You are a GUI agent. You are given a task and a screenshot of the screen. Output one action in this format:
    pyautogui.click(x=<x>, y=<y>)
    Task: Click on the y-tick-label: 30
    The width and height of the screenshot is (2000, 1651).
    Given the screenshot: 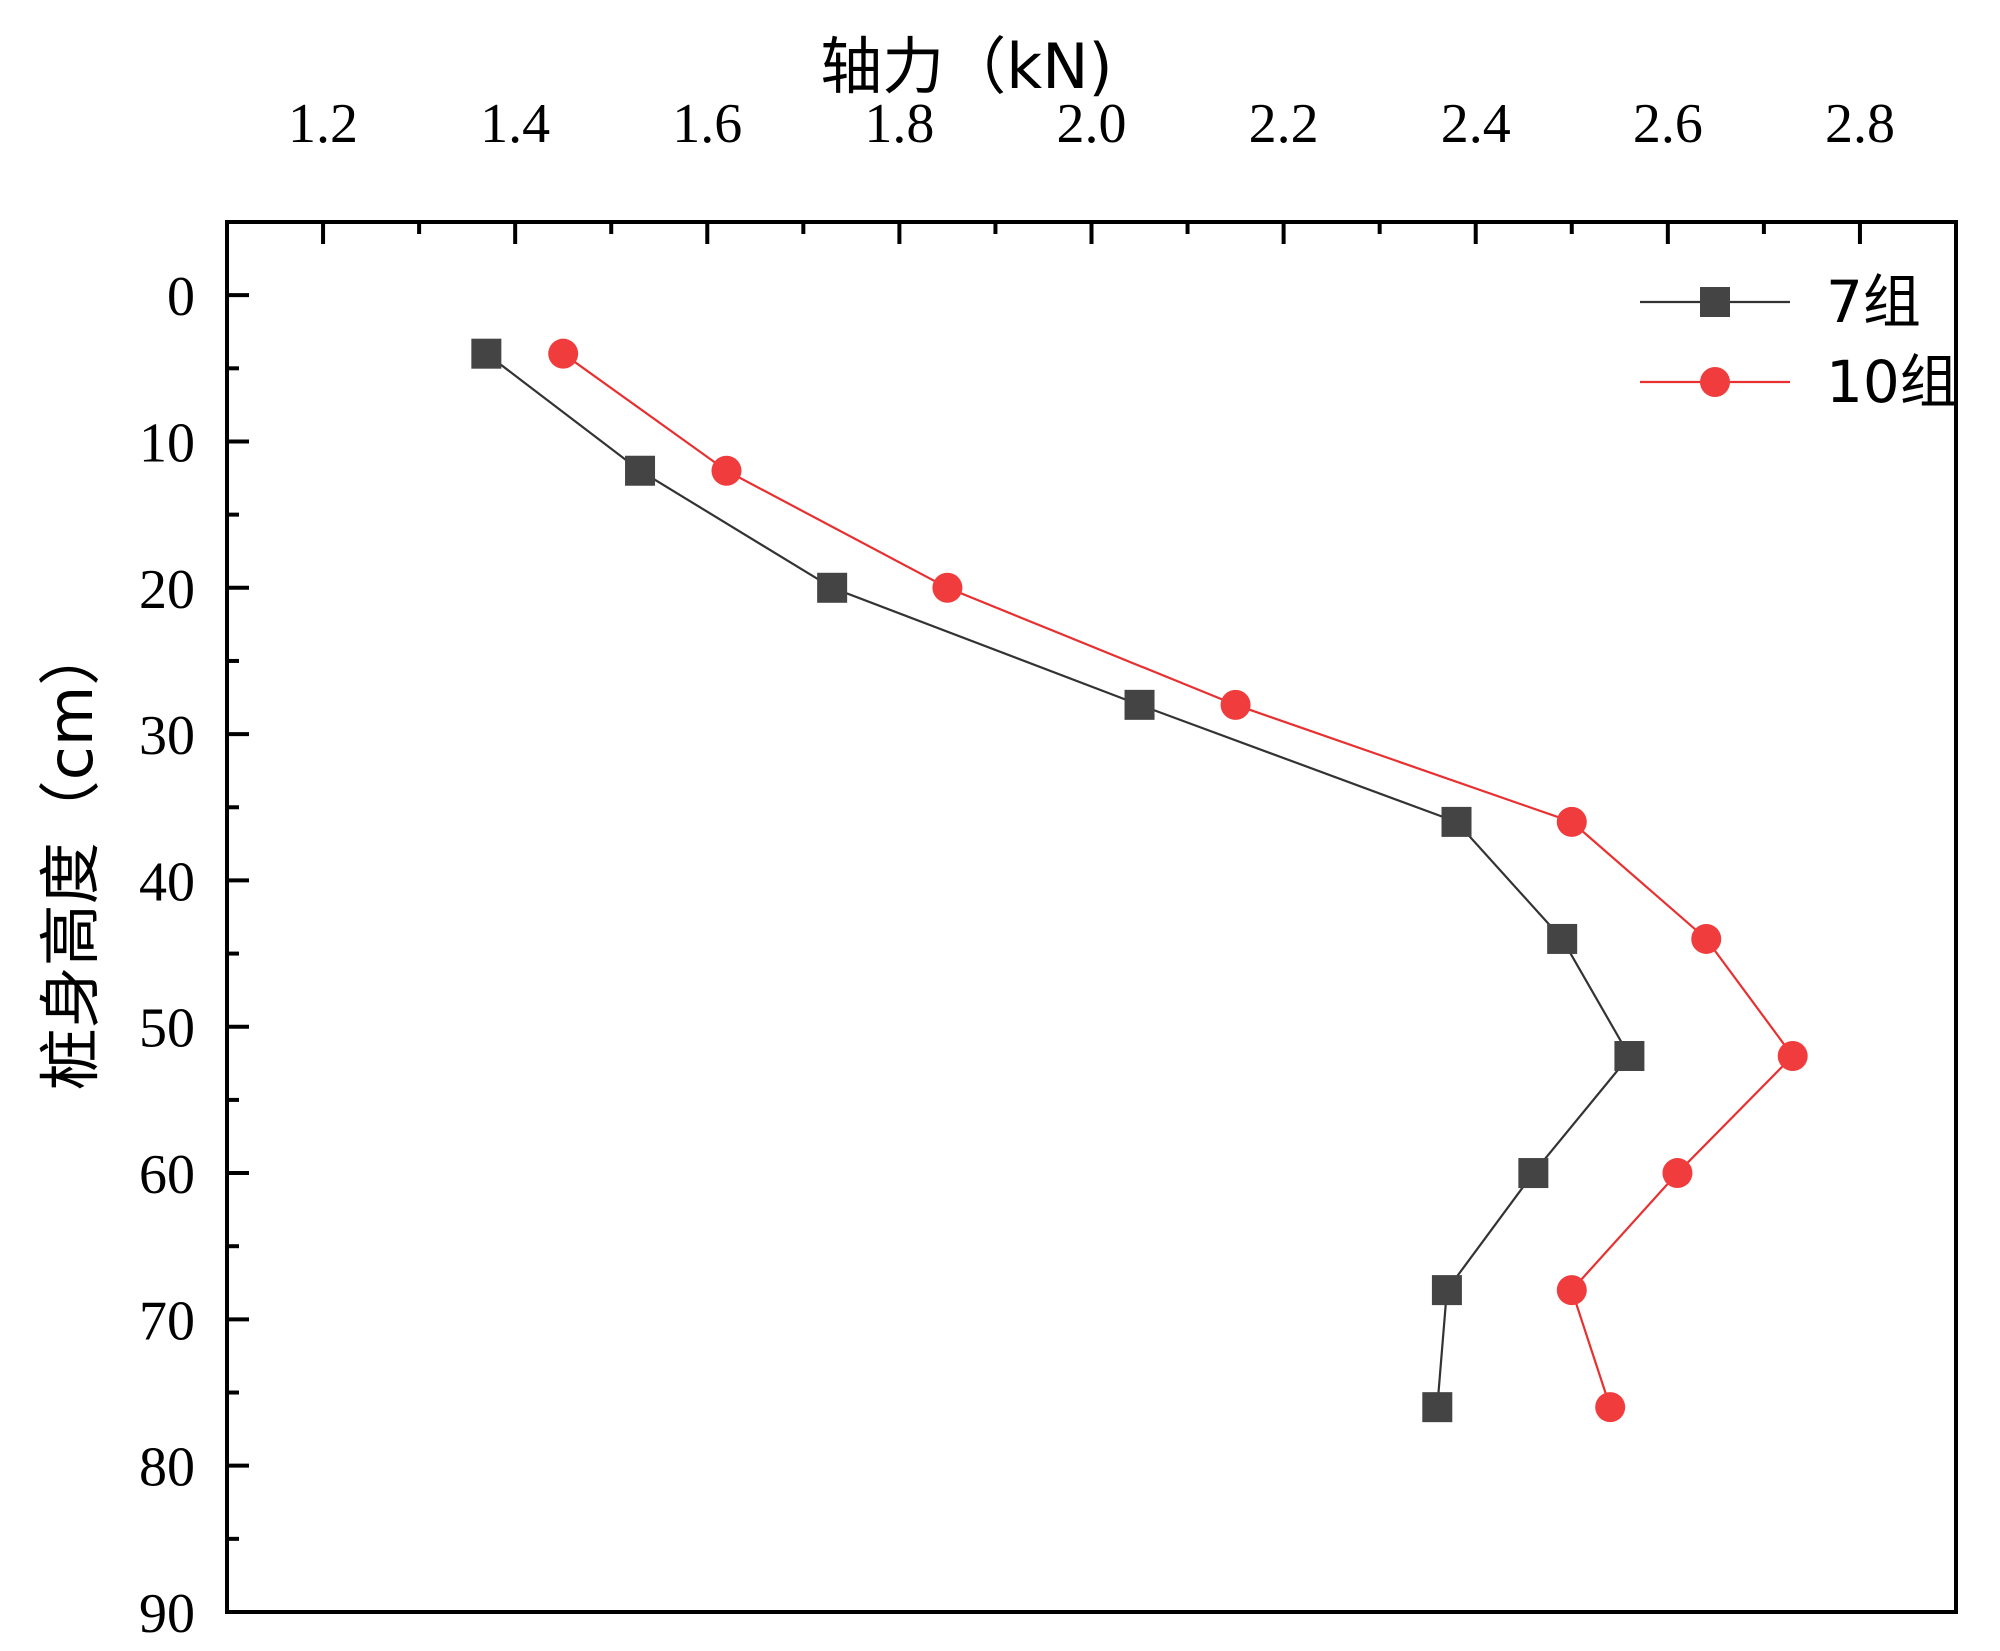 What is the action you would take?
    pyautogui.click(x=167, y=736)
    